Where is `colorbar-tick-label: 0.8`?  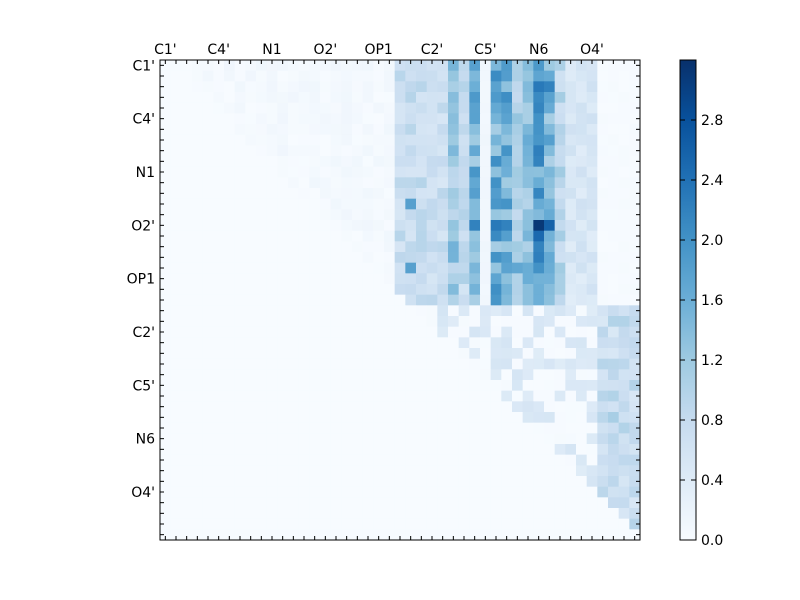
colorbar-tick-label: 0.8 is located at coordinates (712, 421).